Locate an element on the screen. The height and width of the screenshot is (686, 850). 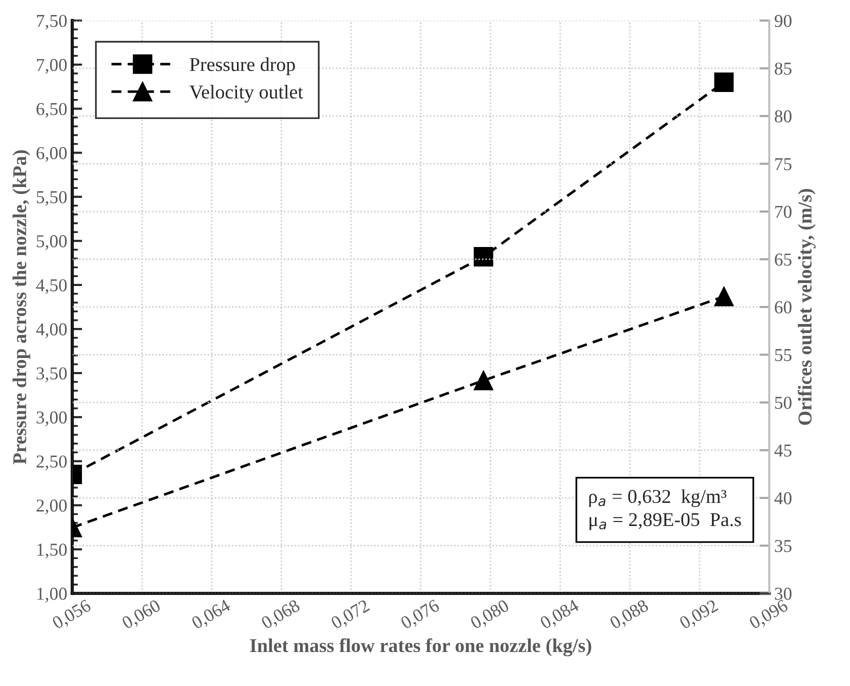
x-tick-label: 0,060 is located at coordinates (142, 615).